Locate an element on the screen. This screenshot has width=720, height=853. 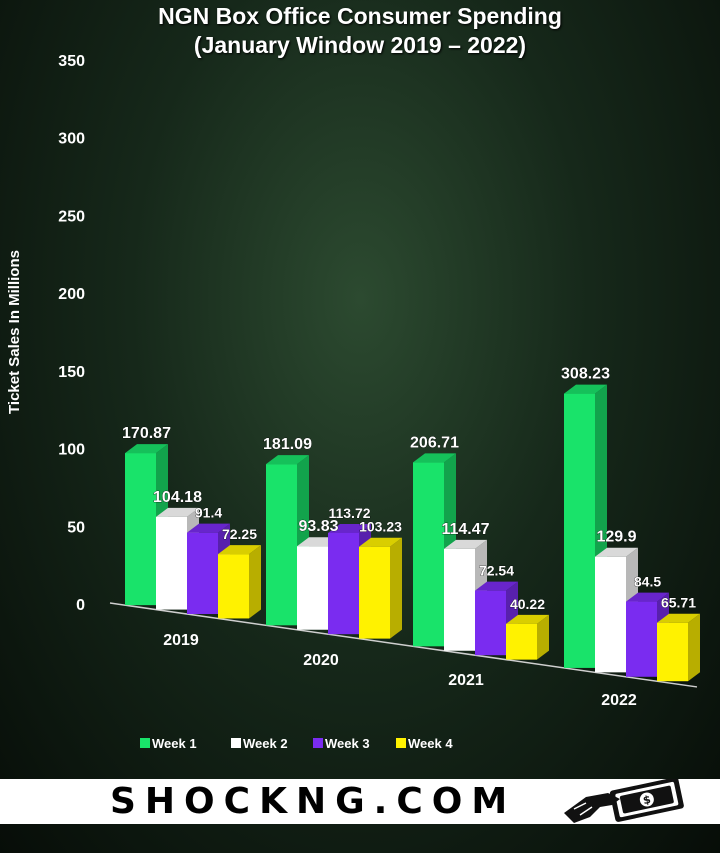
chart-title: NGN Box Office Consumer Spending is located at coordinates (360, 16).